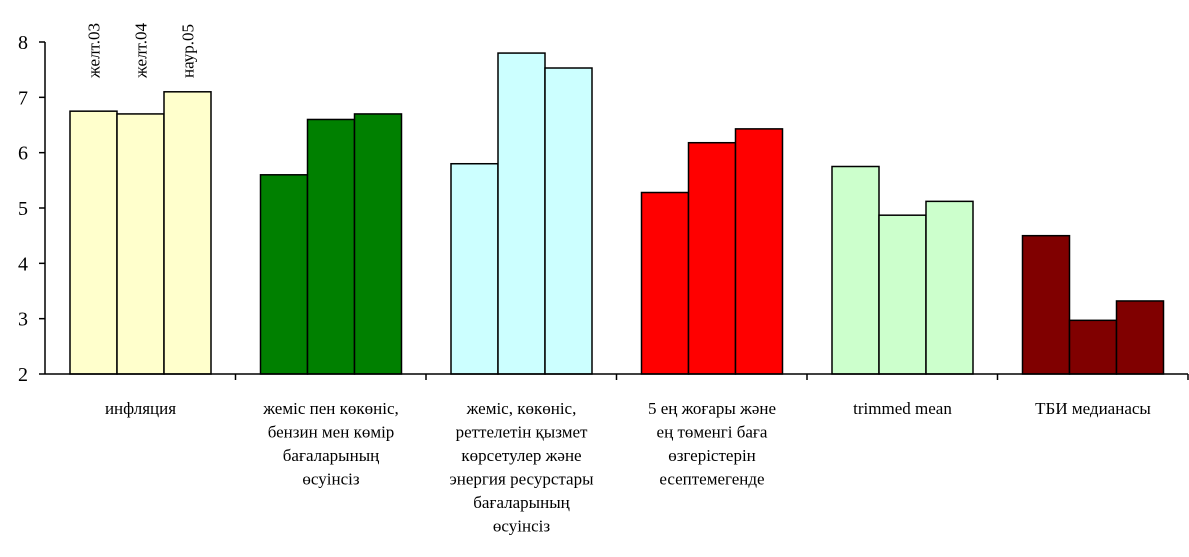  Describe the element at coordinates (1140, 337) in the screenshot. I see `bar-group6-series3` at that location.